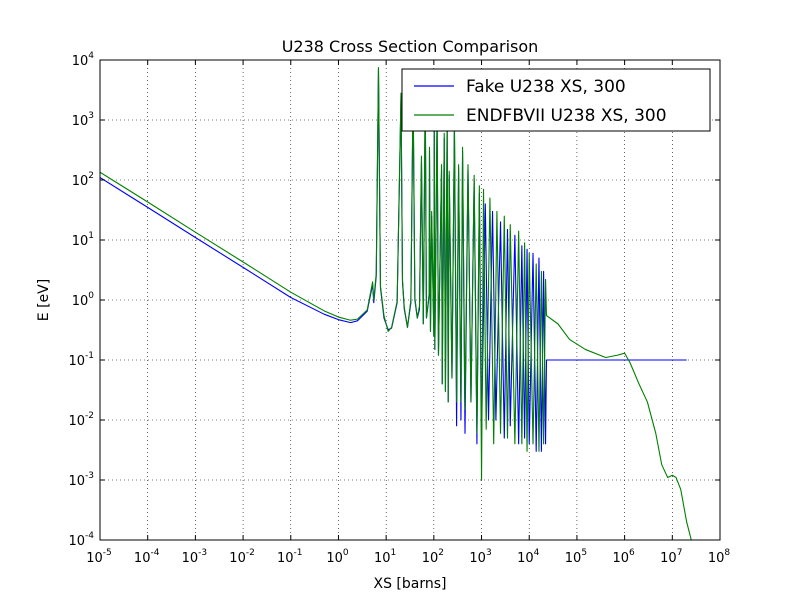 The height and width of the screenshot is (600, 800). Describe the element at coordinates (91, 116) in the screenshot. I see `y-tick-exp: 3` at that location.